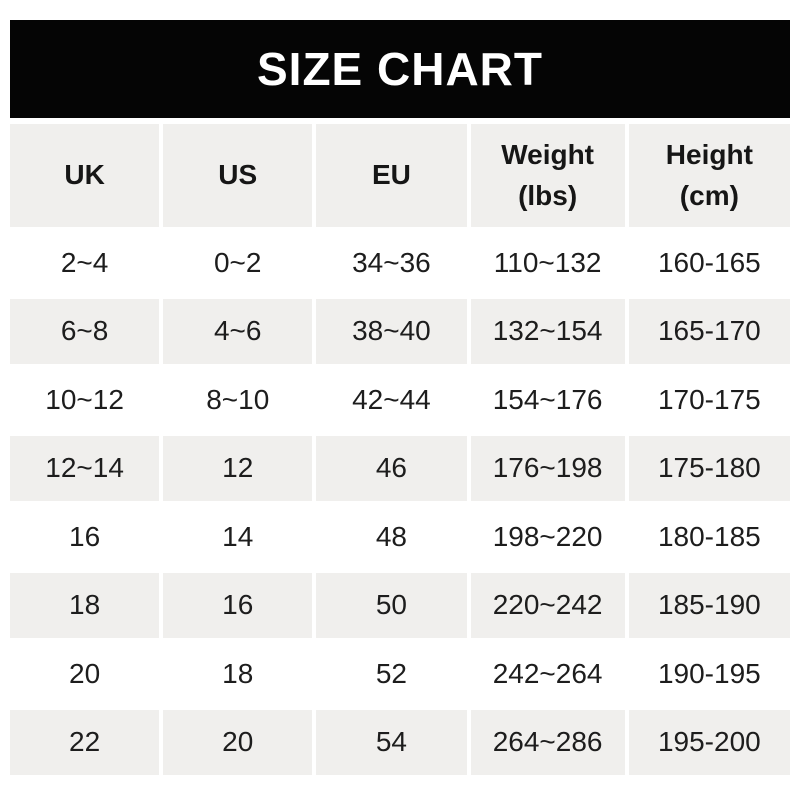  What do you see at coordinates (548, 154) in the screenshot?
I see `column-header-weight-label: Weight` at bounding box center [548, 154].